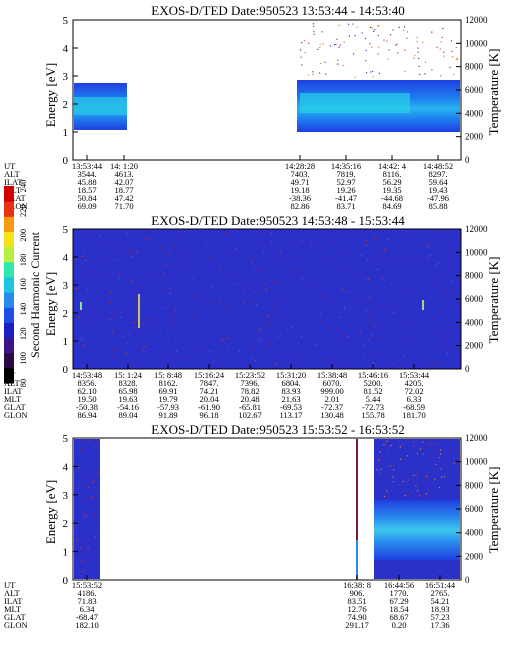 The image size is (505, 653). Describe the element at coordinates (474, 346) in the screenshot. I see `y-right-tick-label: 2000` at that location.